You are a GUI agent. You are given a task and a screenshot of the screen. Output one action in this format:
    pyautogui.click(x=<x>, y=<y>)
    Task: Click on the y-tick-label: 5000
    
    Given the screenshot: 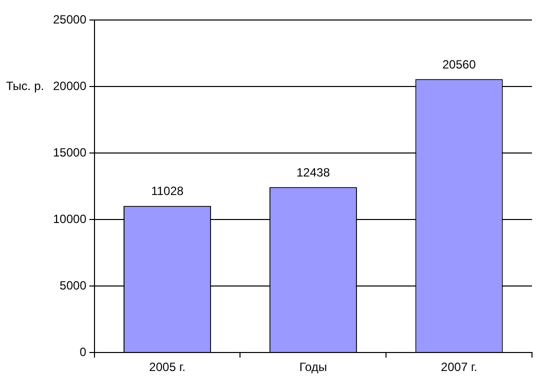 What is the action you would take?
    pyautogui.click(x=73, y=285)
    